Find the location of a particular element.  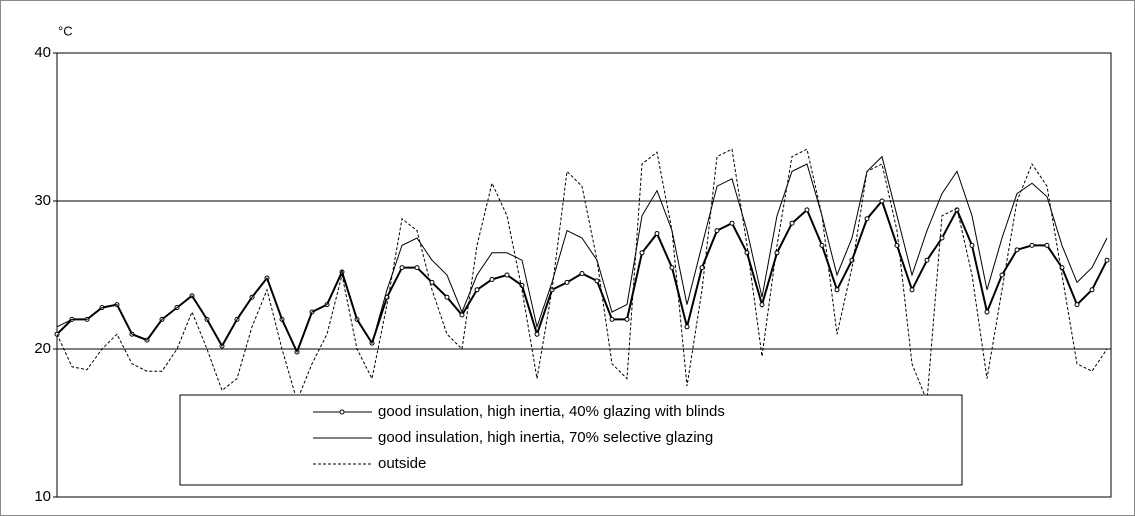

y-axis-unit: °C is located at coordinates (65, 30).